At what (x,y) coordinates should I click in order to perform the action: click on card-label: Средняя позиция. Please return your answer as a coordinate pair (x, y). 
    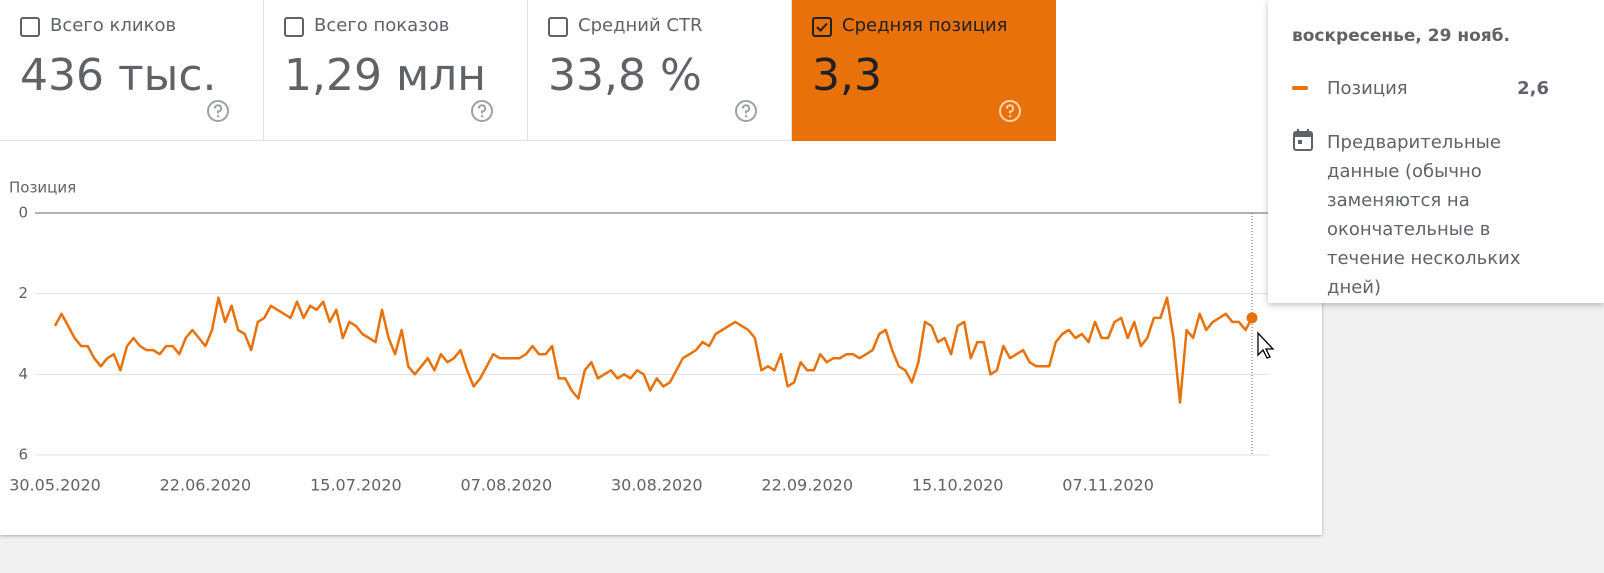
    Looking at the image, I should click on (925, 25).